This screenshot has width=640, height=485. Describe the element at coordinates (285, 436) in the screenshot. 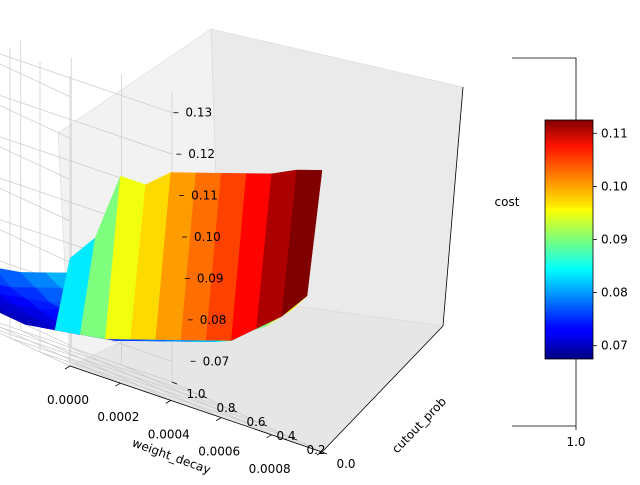

I see `y-tick-label: 0.4` at that location.